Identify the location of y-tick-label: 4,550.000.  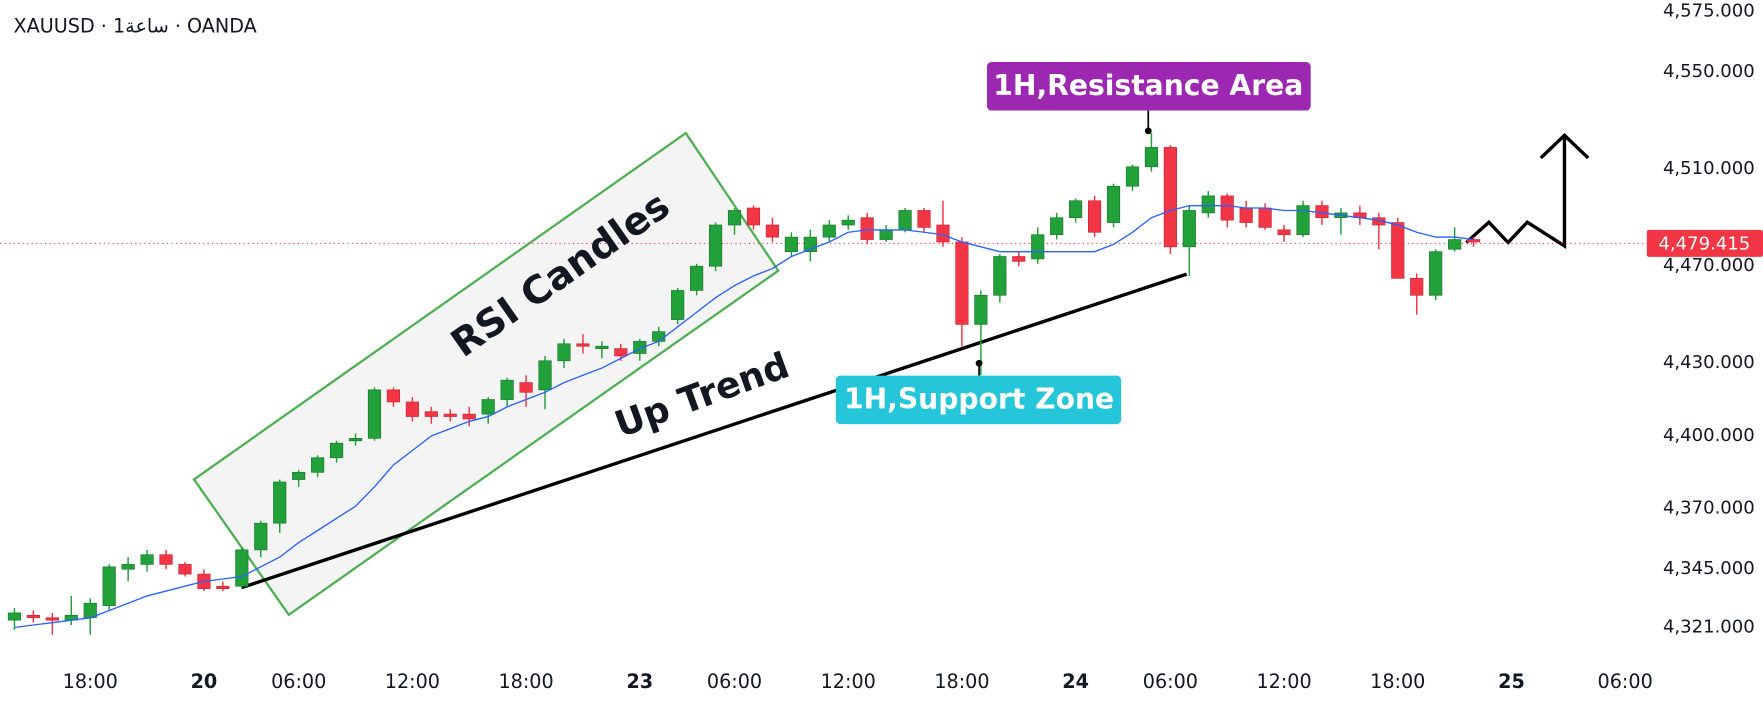
(1709, 71).